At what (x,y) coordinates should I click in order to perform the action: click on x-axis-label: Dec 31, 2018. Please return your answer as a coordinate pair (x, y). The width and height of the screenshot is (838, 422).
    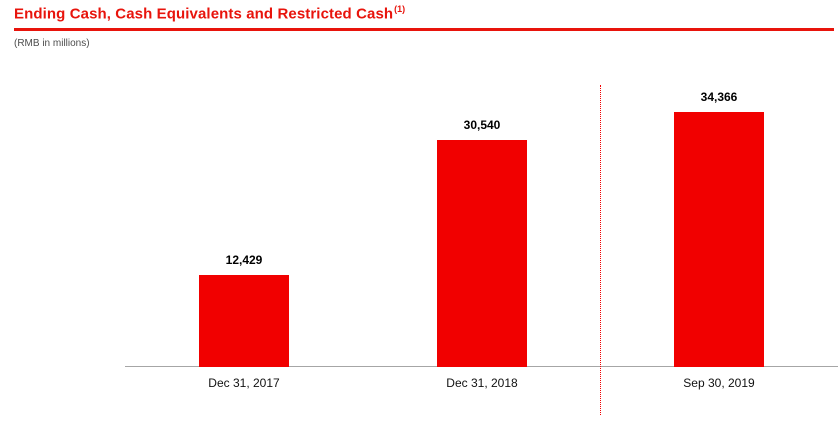
    Looking at the image, I should click on (482, 383).